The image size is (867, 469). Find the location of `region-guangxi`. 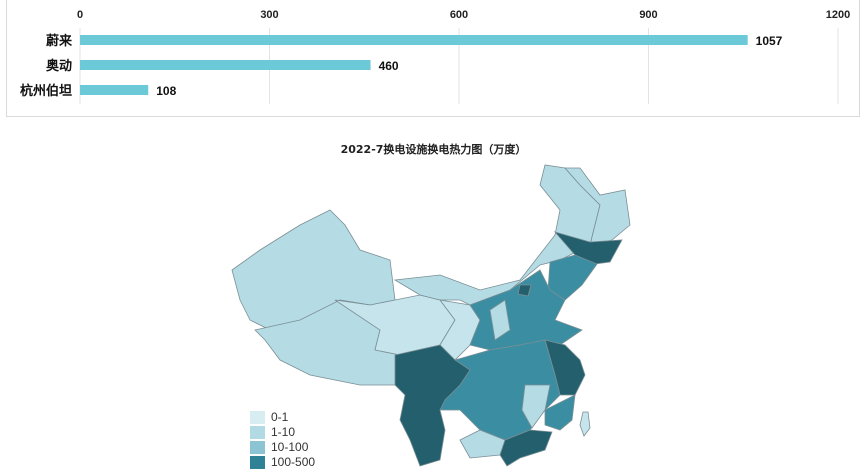

region-guangxi is located at coordinates (482, 444).